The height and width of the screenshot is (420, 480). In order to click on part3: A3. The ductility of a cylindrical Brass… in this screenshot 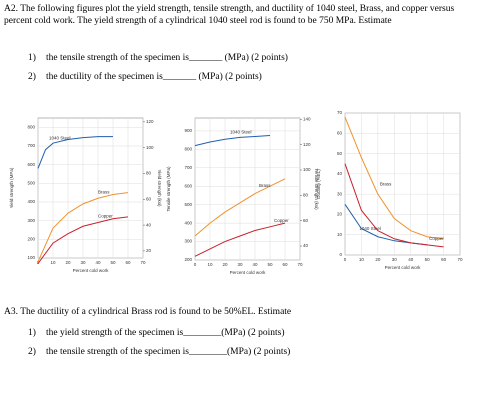, I will do `click(148, 312)`.